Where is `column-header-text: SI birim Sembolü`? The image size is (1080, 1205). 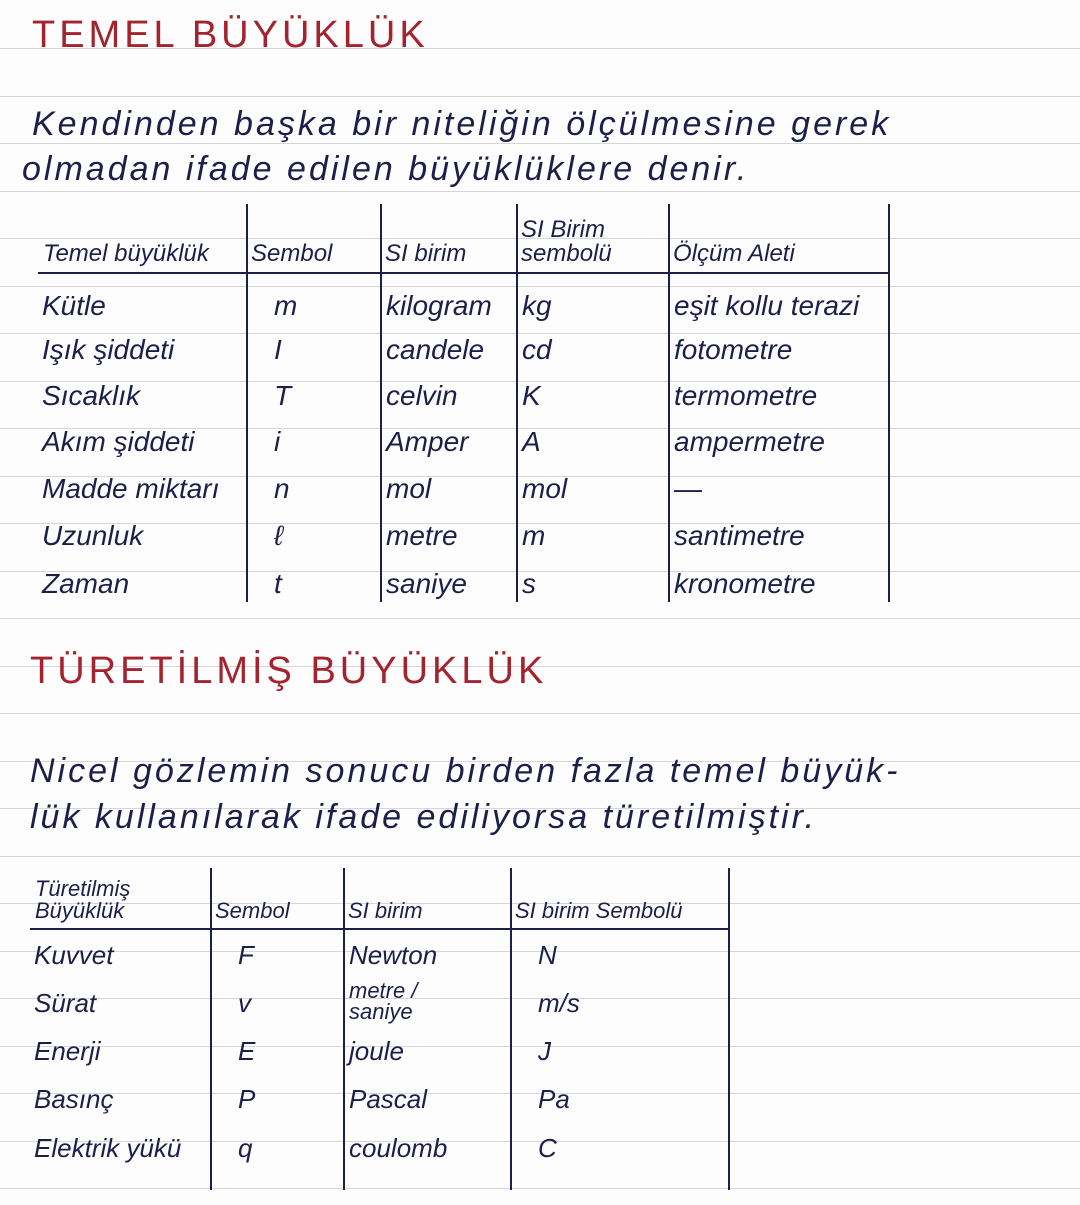 column-header-text: SI birim Sembolü is located at coordinates (599, 910).